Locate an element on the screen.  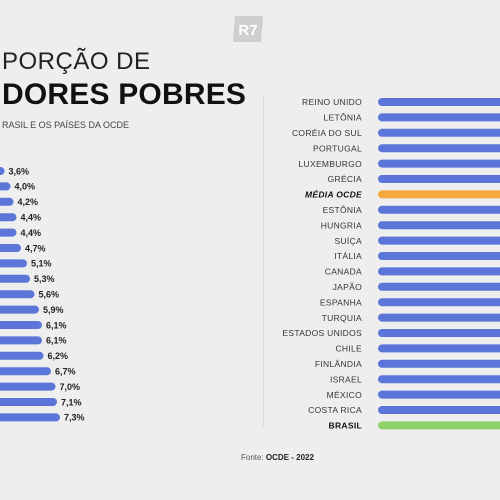
right-category-label: TURQUIA is located at coordinates (342, 318).